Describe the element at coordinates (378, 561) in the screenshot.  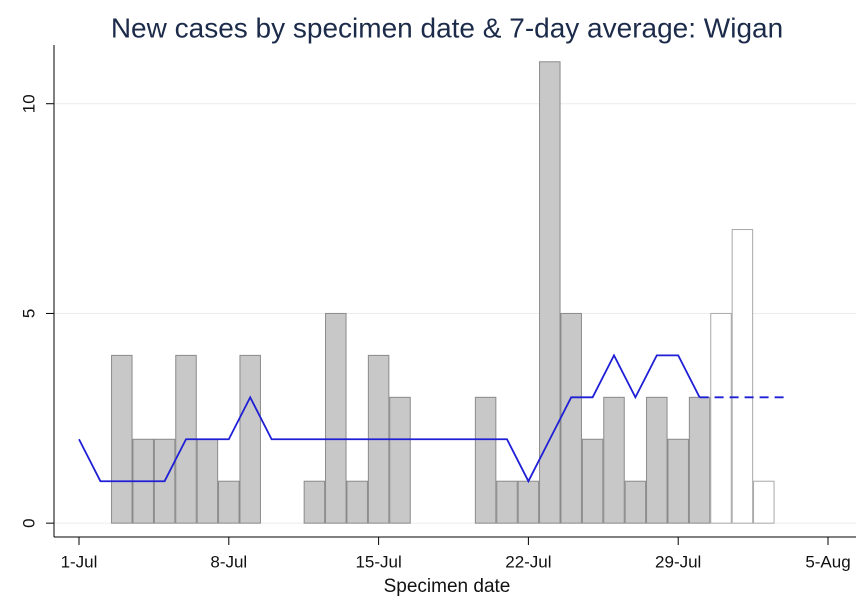
I see `x-tick-label: 15-Jul` at that location.